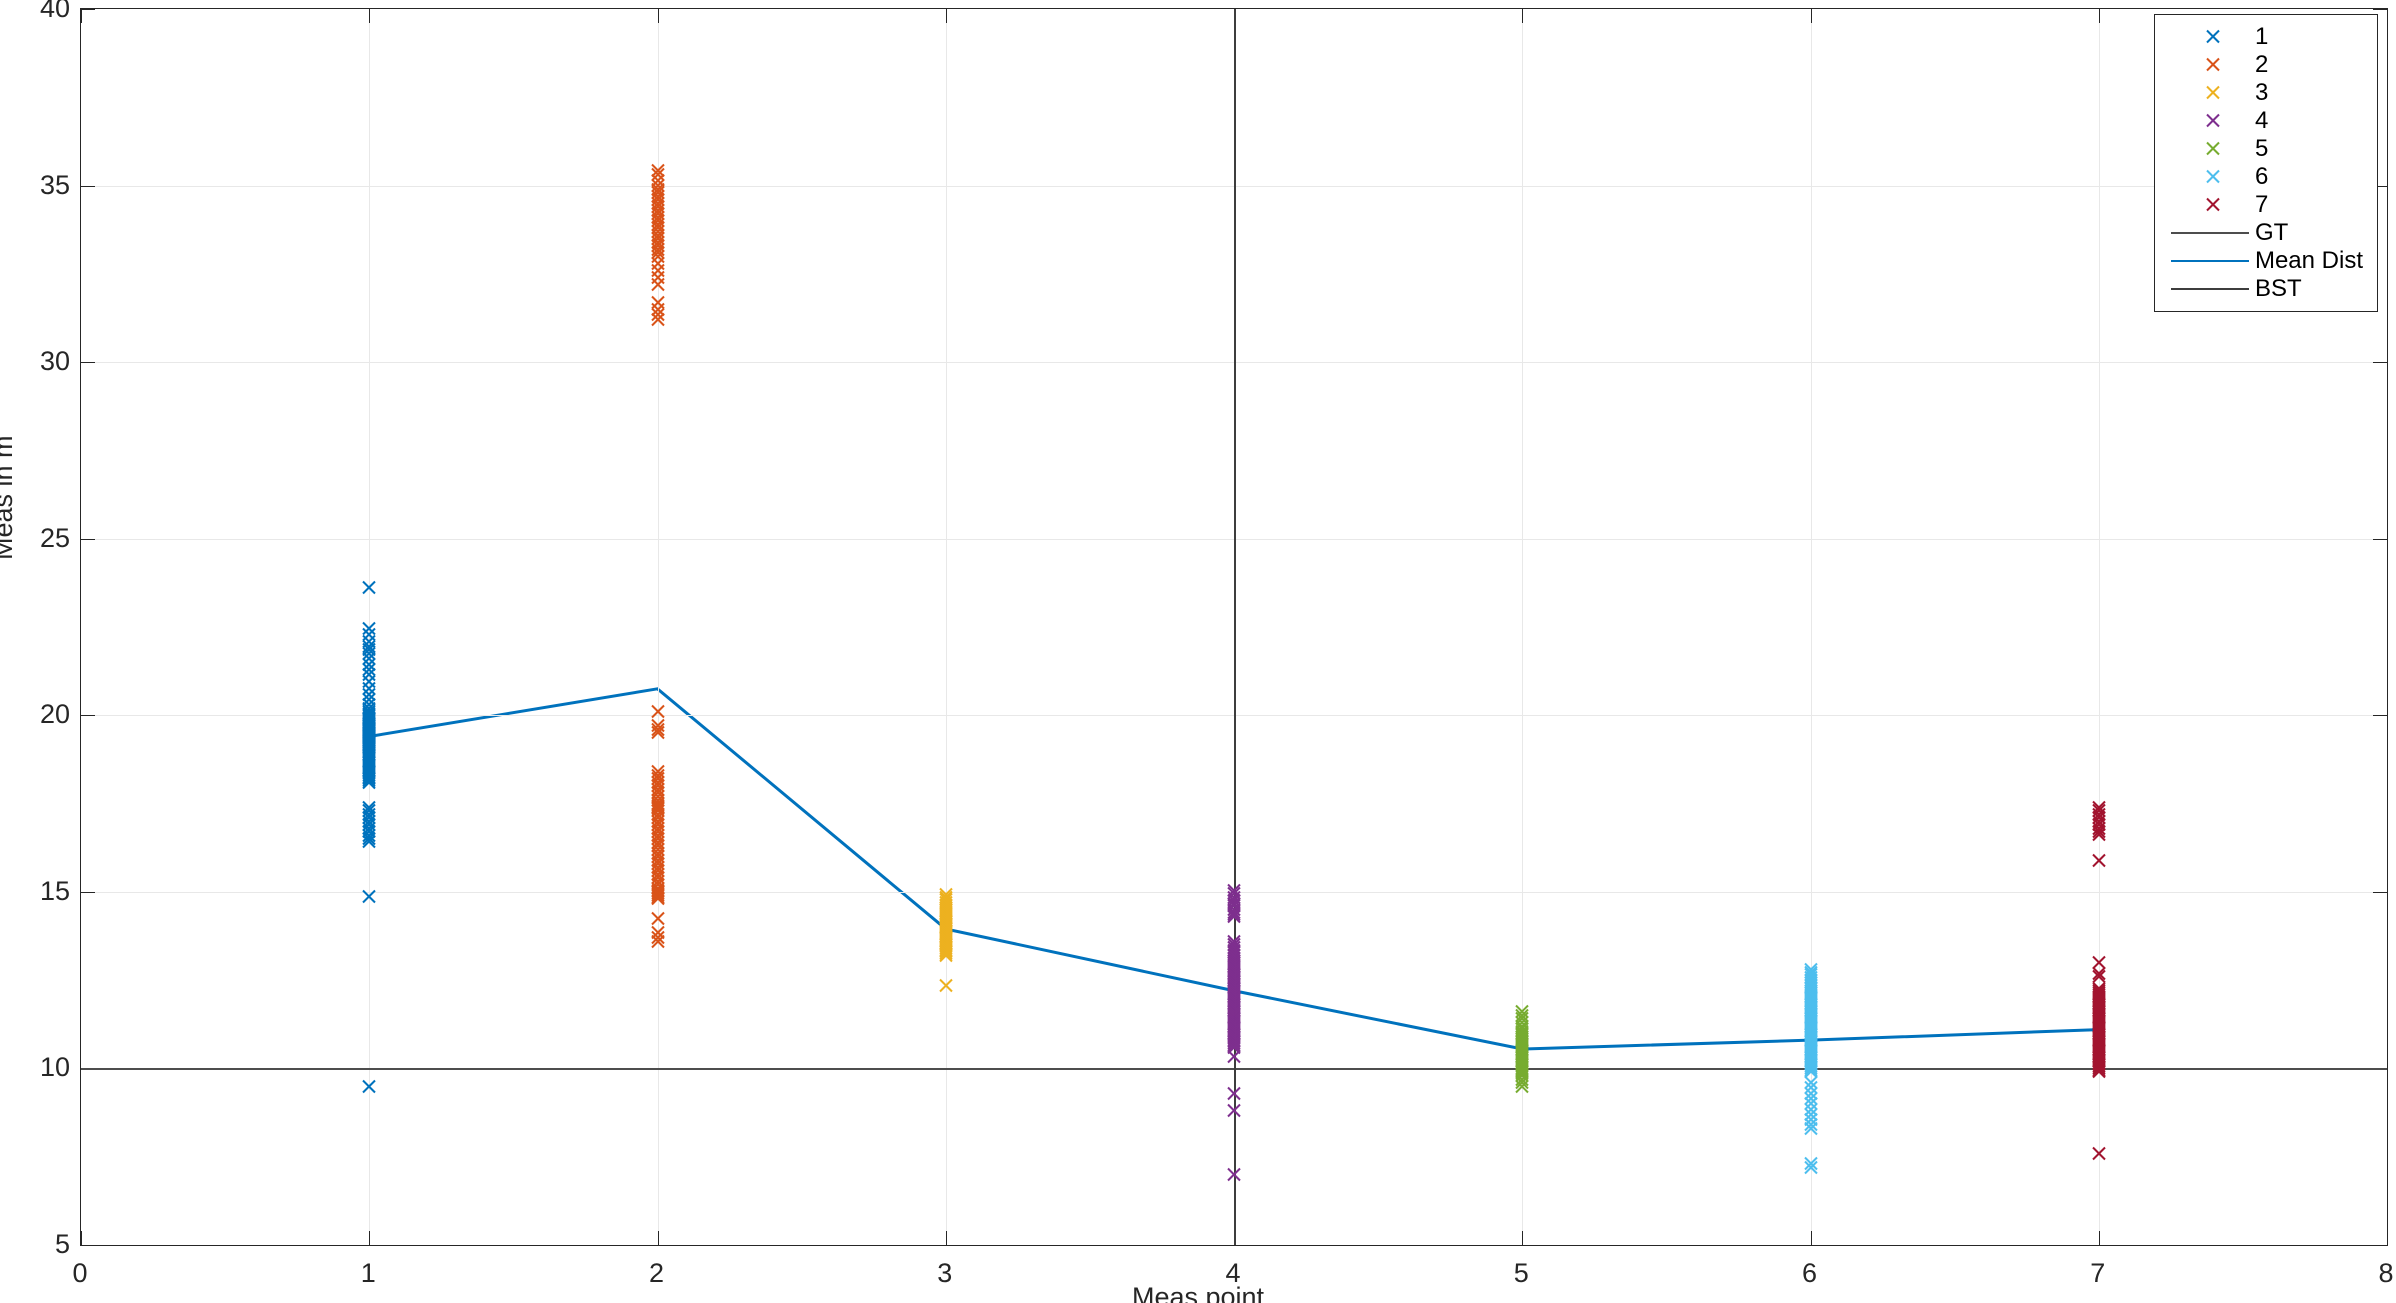 The image size is (2396, 1303). Describe the element at coordinates (945, 1273) in the screenshot. I see `x-axis-tick-label: 3` at that location.